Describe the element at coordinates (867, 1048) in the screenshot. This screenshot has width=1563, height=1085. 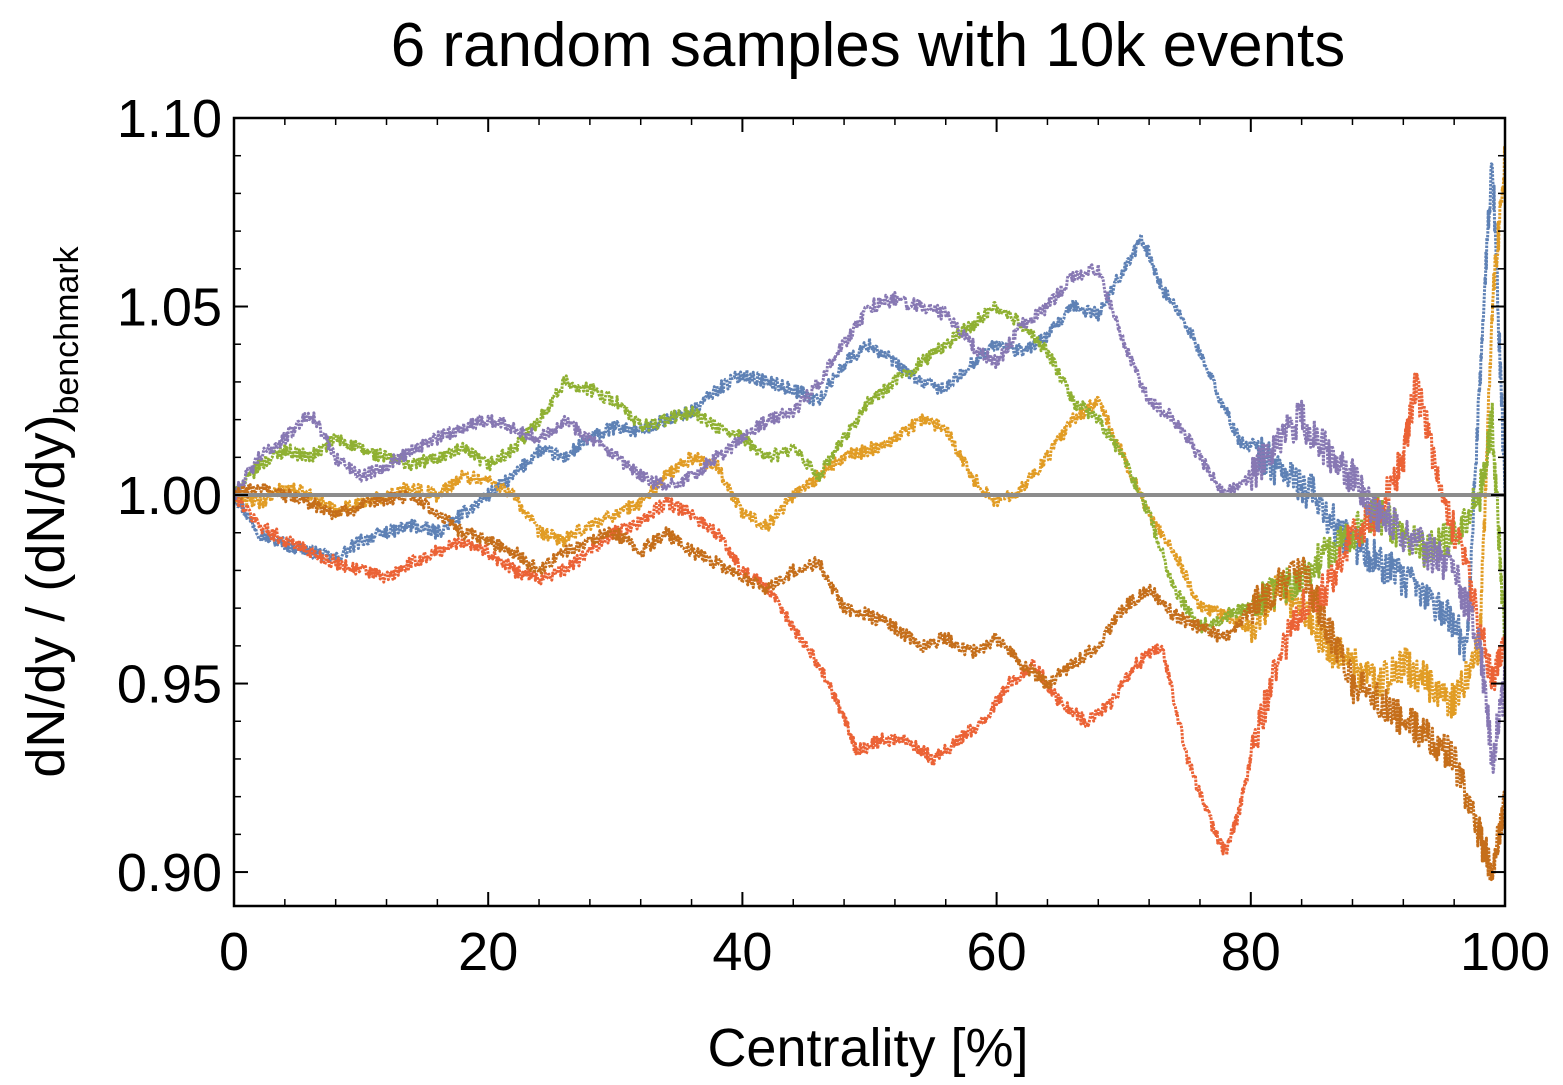
I see `x-axis-label: Centrality [%]` at that location.